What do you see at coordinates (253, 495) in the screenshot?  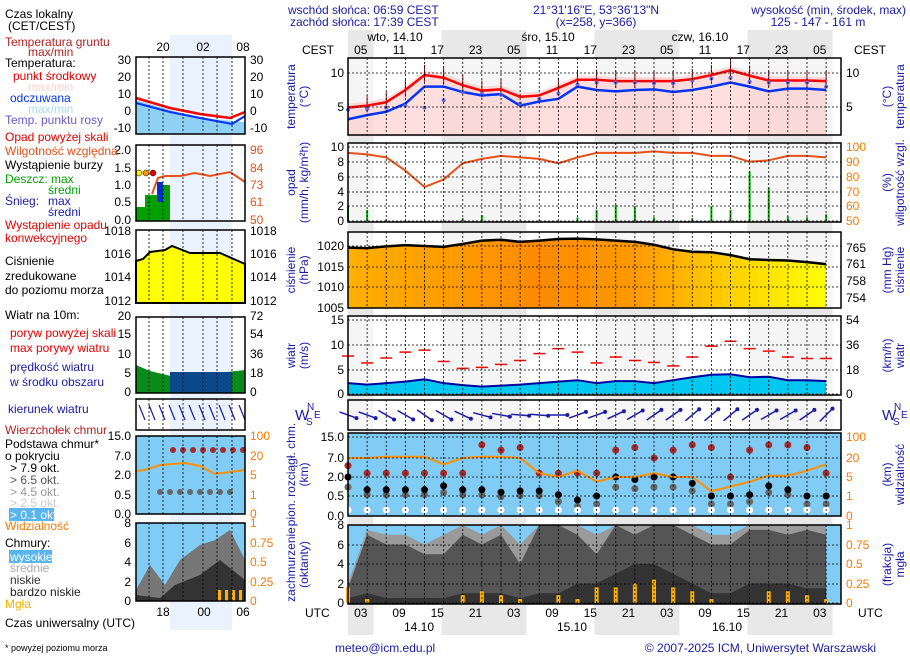 I see `legend-tick-label: 1` at bounding box center [253, 495].